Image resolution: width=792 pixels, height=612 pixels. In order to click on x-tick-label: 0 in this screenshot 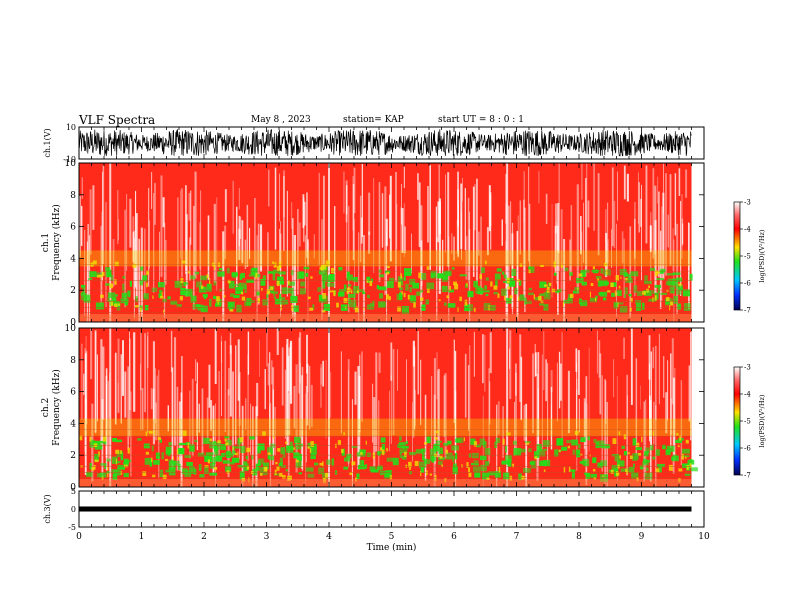, I will do `click(79, 537)`.